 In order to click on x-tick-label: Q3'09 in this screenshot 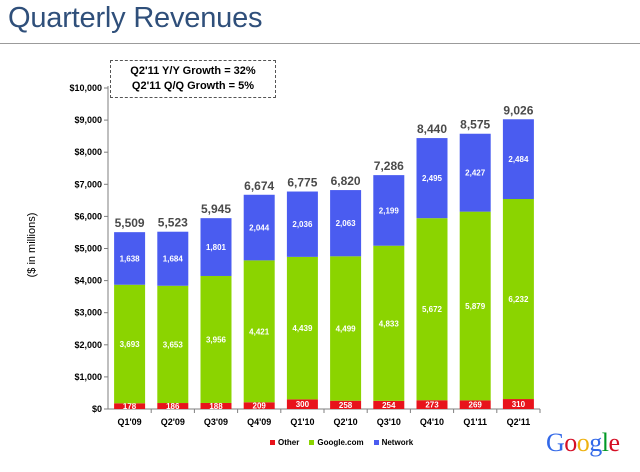, I will do `click(216, 422)`.